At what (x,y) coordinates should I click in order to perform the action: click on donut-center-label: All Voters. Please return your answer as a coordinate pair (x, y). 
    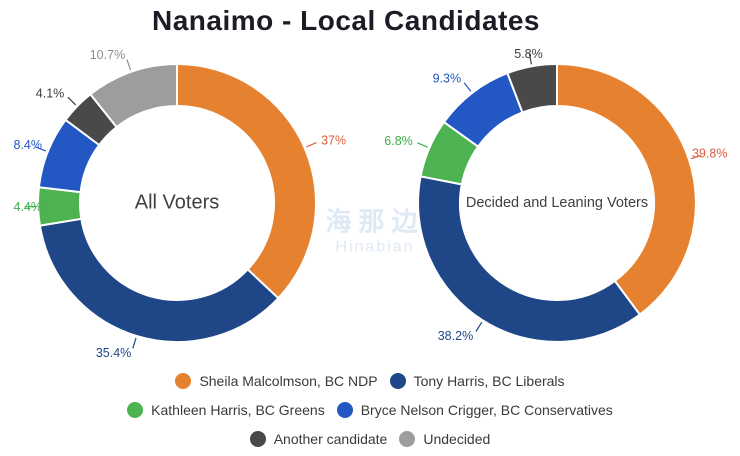
    Looking at the image, I should click on (177, 202).